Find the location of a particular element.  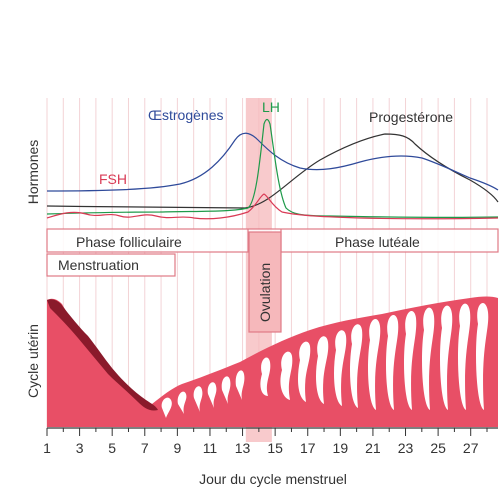

ovulation-box is located at coordinates (265, 282).